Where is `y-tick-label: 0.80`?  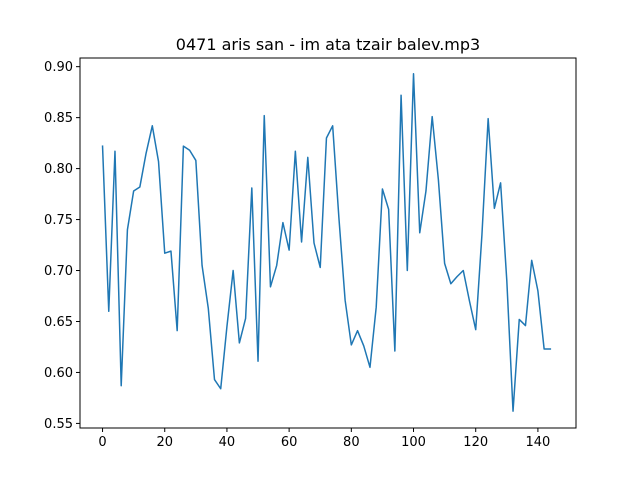 y-tick-label: 0.80 is located at coordinates (58, 169).